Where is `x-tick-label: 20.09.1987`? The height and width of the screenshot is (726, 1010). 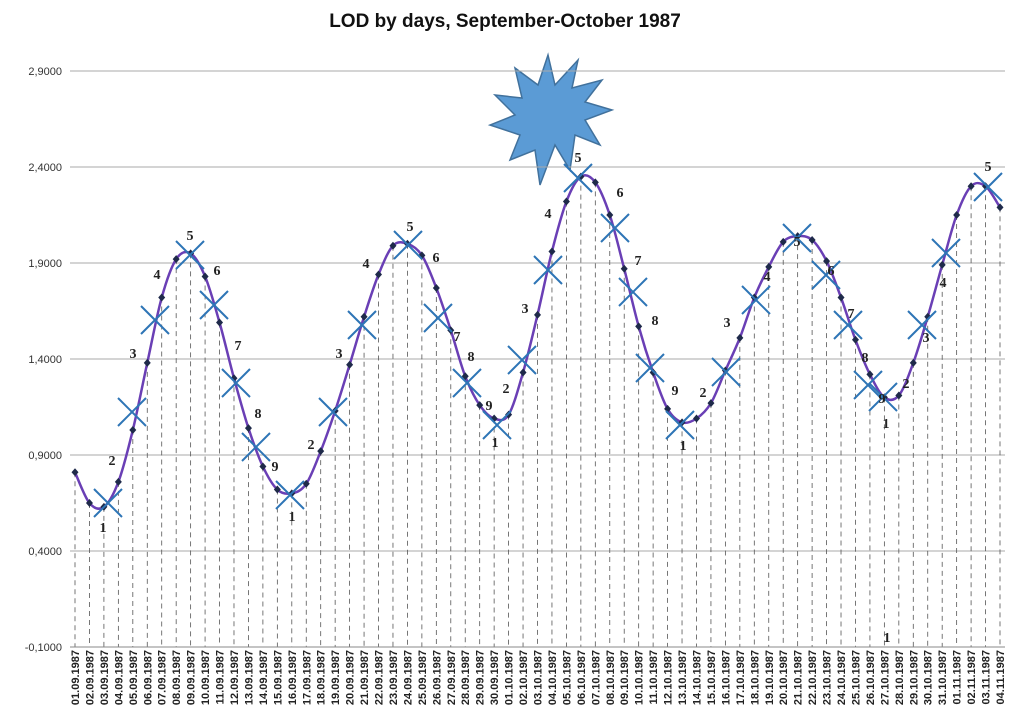
x-tick-label: 20.09.1987 is located at coordinates (351, 677).